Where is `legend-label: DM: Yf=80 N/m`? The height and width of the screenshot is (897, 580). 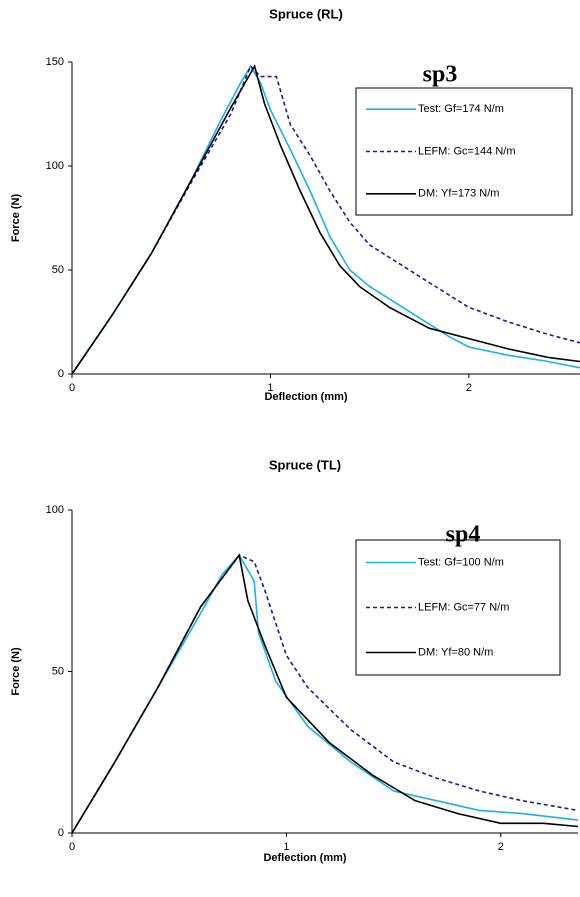 legend-label: DM: Yf=80 N/m is located at coordinates (455, 652).